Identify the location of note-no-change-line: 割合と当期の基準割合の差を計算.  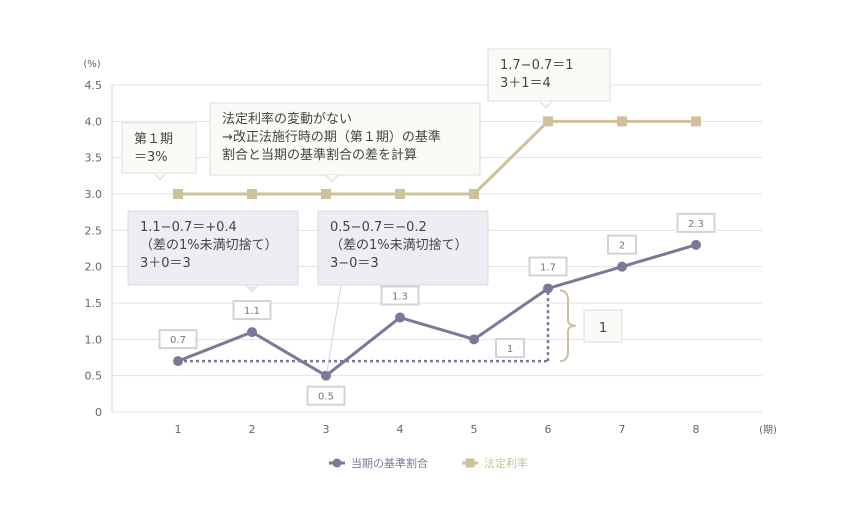
(319, 155).